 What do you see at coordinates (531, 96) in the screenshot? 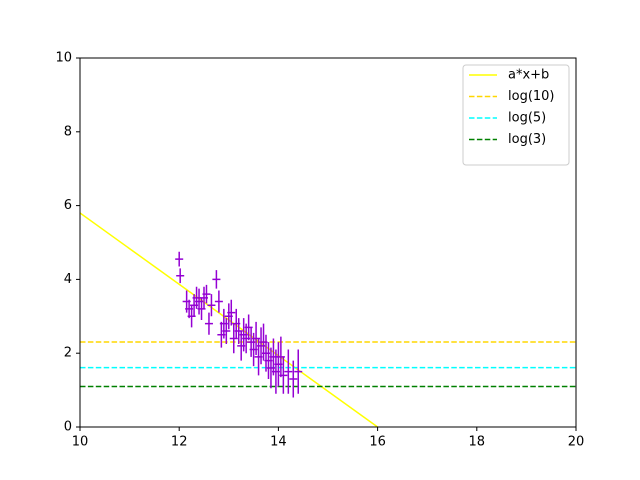
I see `legend-label: log(10)` at bounding box center [531, 96].